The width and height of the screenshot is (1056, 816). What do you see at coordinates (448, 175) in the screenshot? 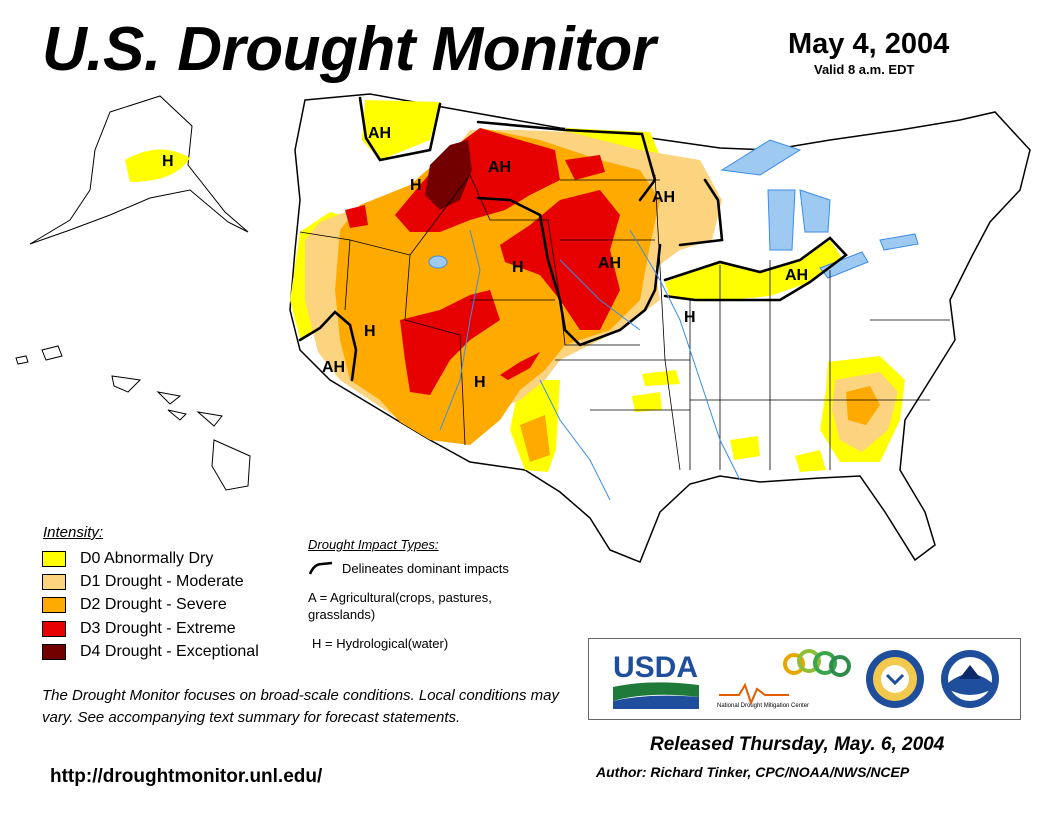
I see `drought-d4` at bounding box center [448, 175].